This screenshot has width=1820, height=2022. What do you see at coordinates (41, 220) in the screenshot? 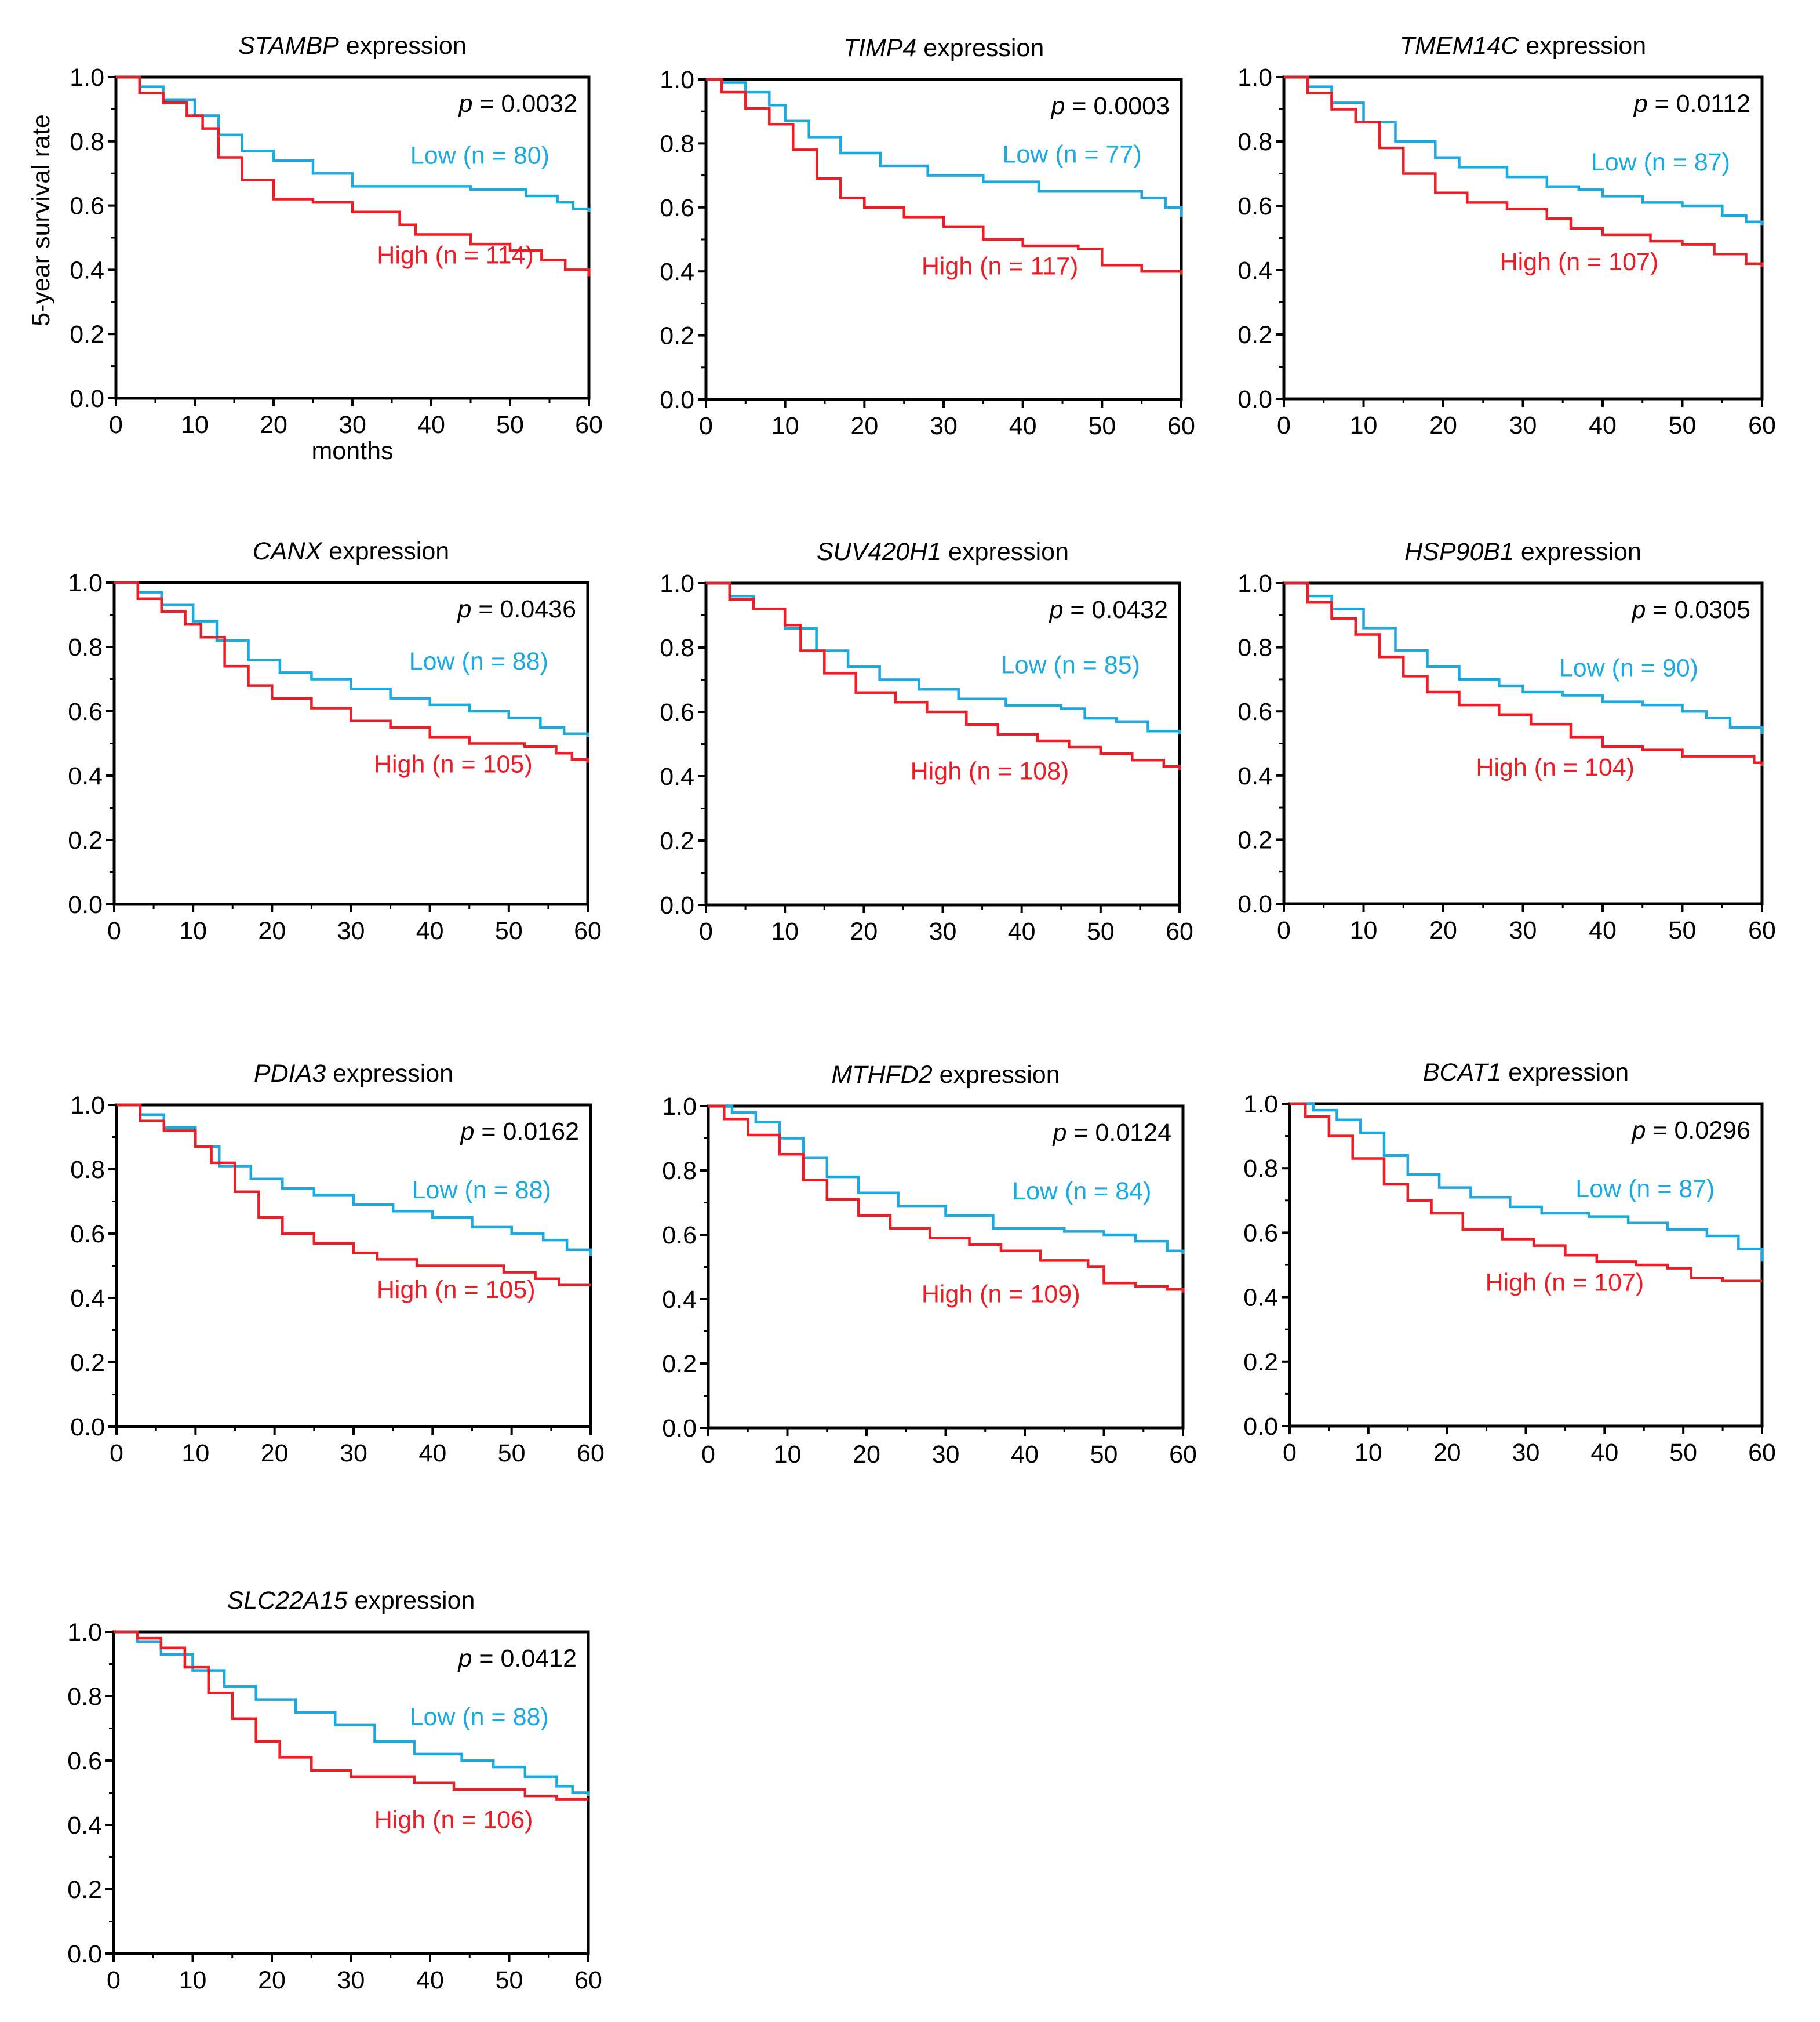
I see `y-axis-label: 5-year survival rate` at bounding box center [41, 220].